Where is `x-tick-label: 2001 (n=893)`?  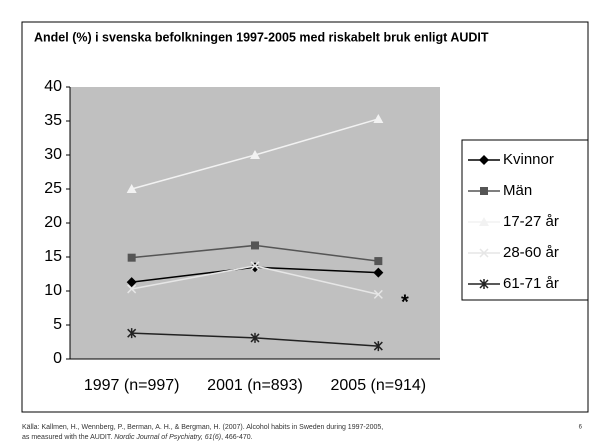 x-tick-label: 2001 (n=893) is located at coordinates (255, 385).